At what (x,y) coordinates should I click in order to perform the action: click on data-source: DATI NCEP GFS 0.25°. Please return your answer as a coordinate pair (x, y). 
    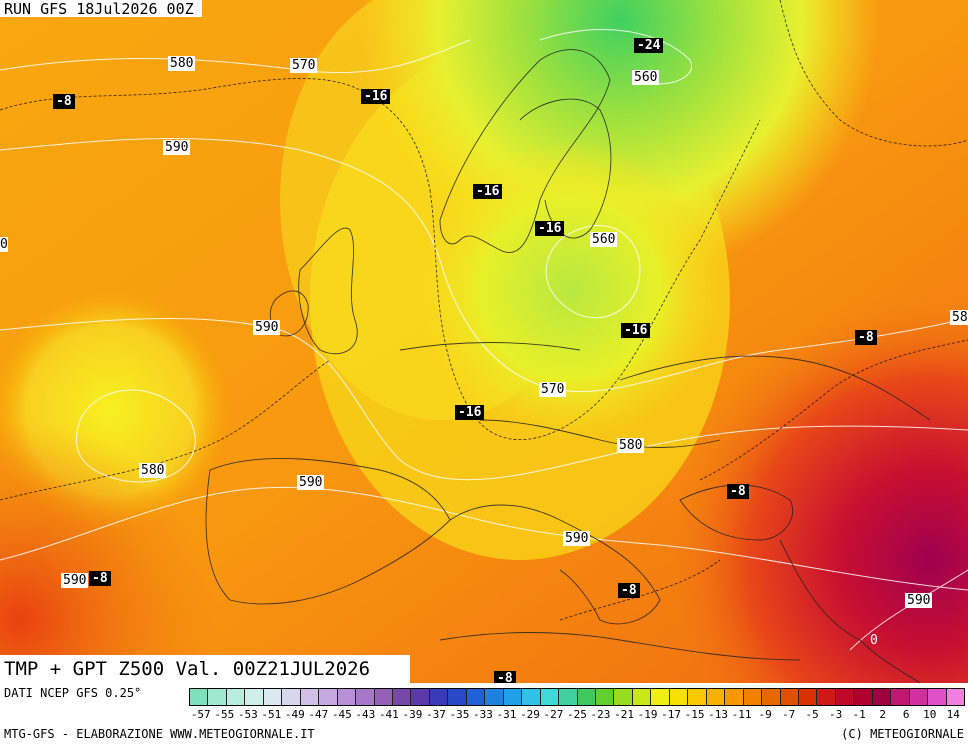
    Looking at the image, I should click on (73, 693).